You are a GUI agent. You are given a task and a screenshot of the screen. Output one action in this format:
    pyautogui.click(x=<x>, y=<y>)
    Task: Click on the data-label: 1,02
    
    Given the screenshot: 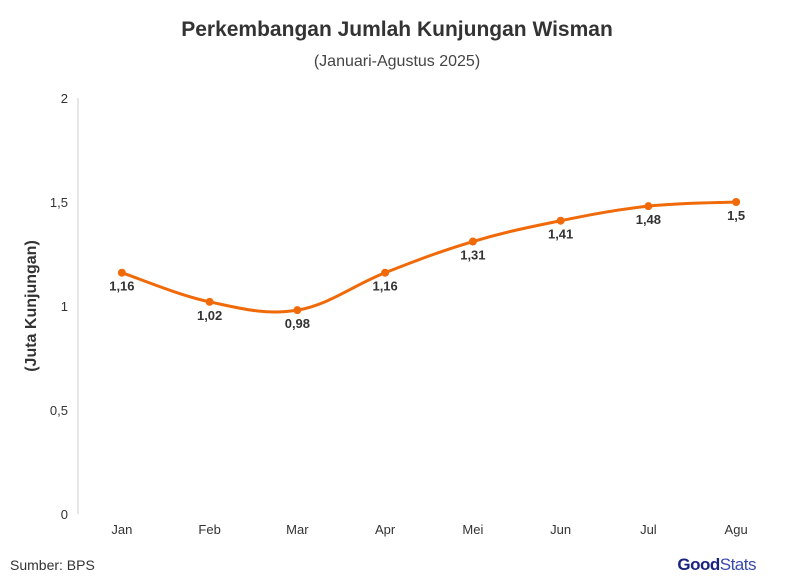 What is the action you would take?
    pyautogui.click(x=209, y=315)
    